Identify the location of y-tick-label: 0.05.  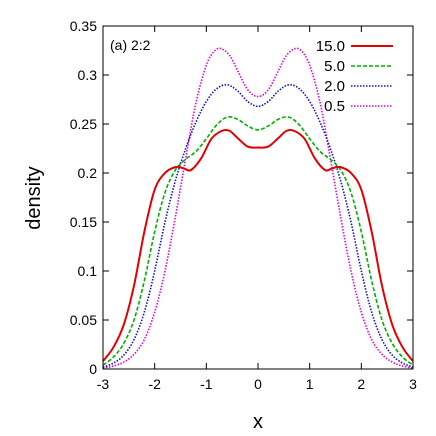
(83, 320).